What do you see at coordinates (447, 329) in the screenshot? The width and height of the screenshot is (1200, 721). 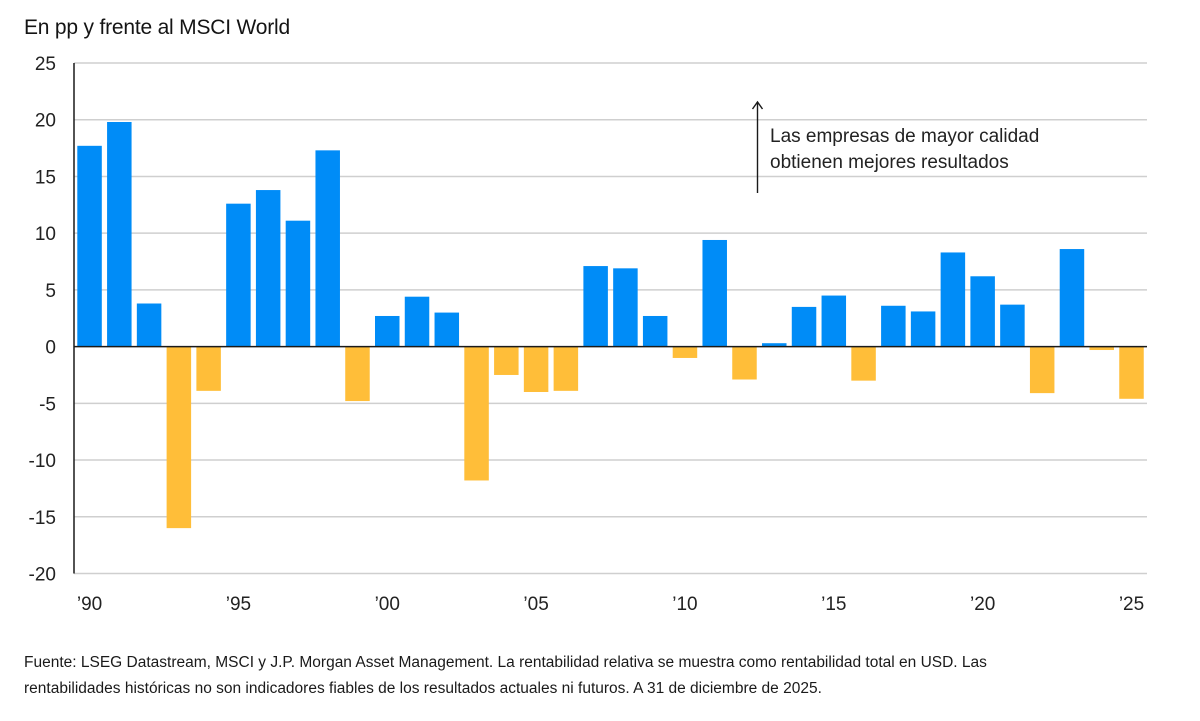 I see `bar-2002` at bounding box center [447, 329].